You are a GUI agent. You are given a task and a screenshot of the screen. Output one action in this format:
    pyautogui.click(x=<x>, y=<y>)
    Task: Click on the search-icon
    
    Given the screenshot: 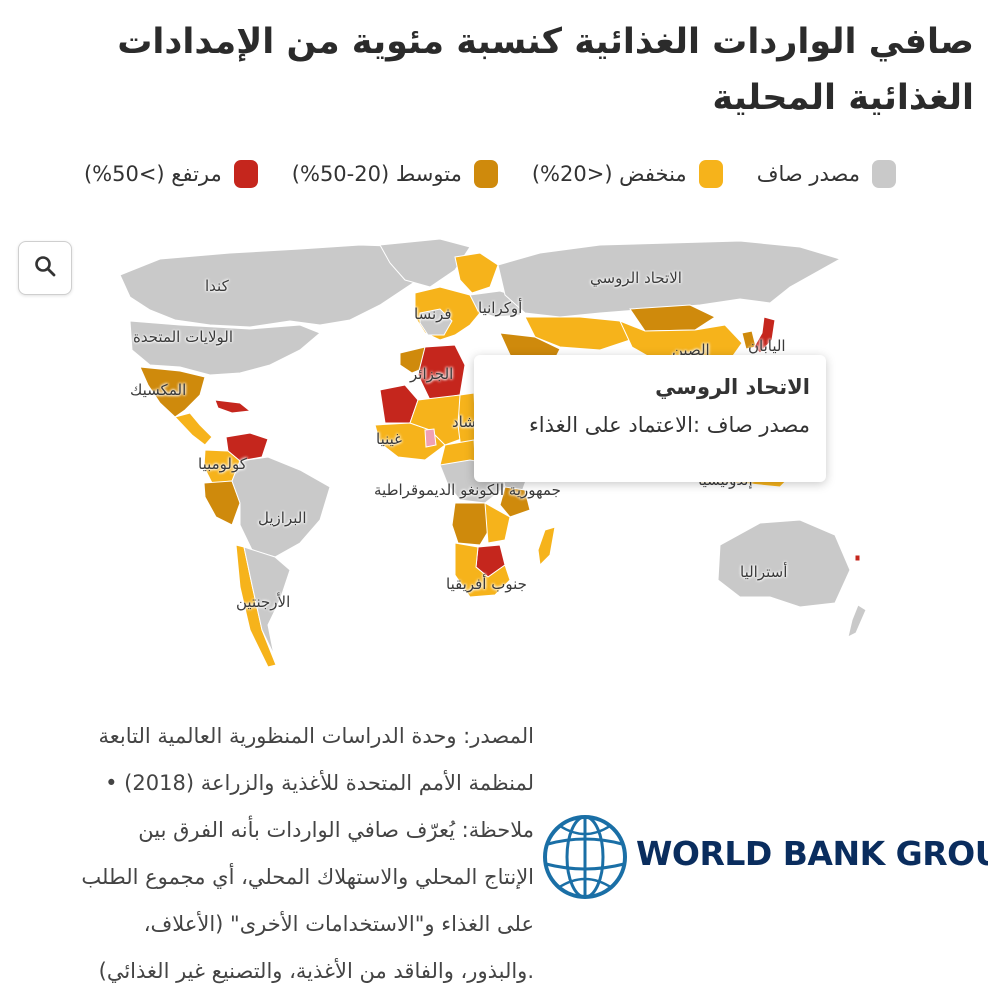 What is the action you would take?
    pyautogui.click(x=45, y=268)
    